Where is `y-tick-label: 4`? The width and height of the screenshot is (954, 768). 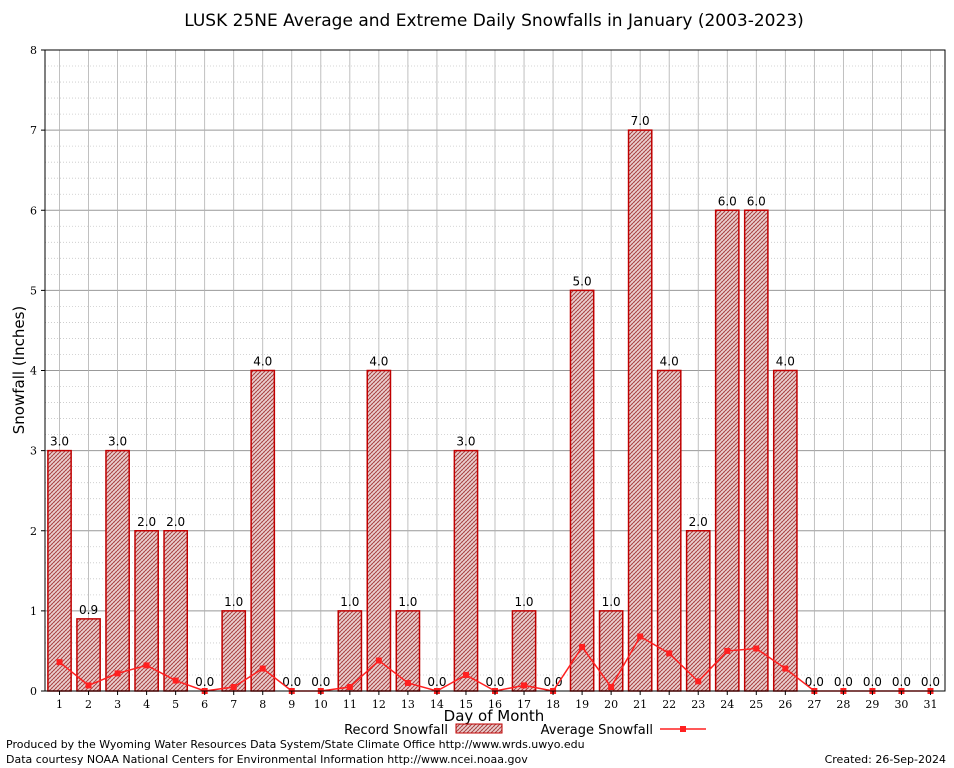
y-tick-label: 4 is located at coordinates (33, 371).